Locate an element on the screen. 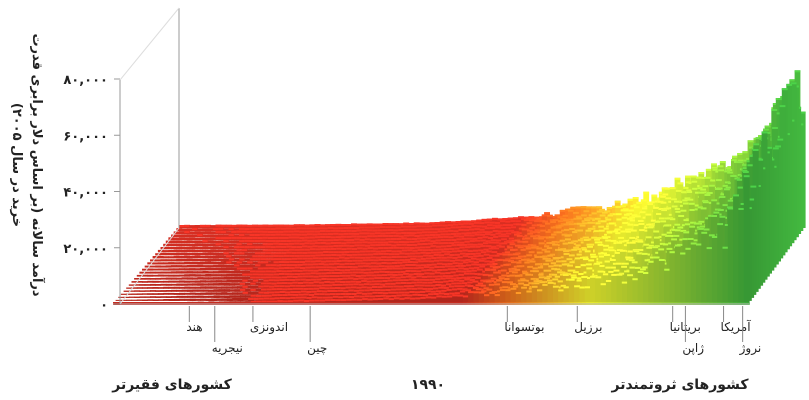 This screenshot has height=400, width=809. country-label: نروژ is located at coordinates (750, 348).